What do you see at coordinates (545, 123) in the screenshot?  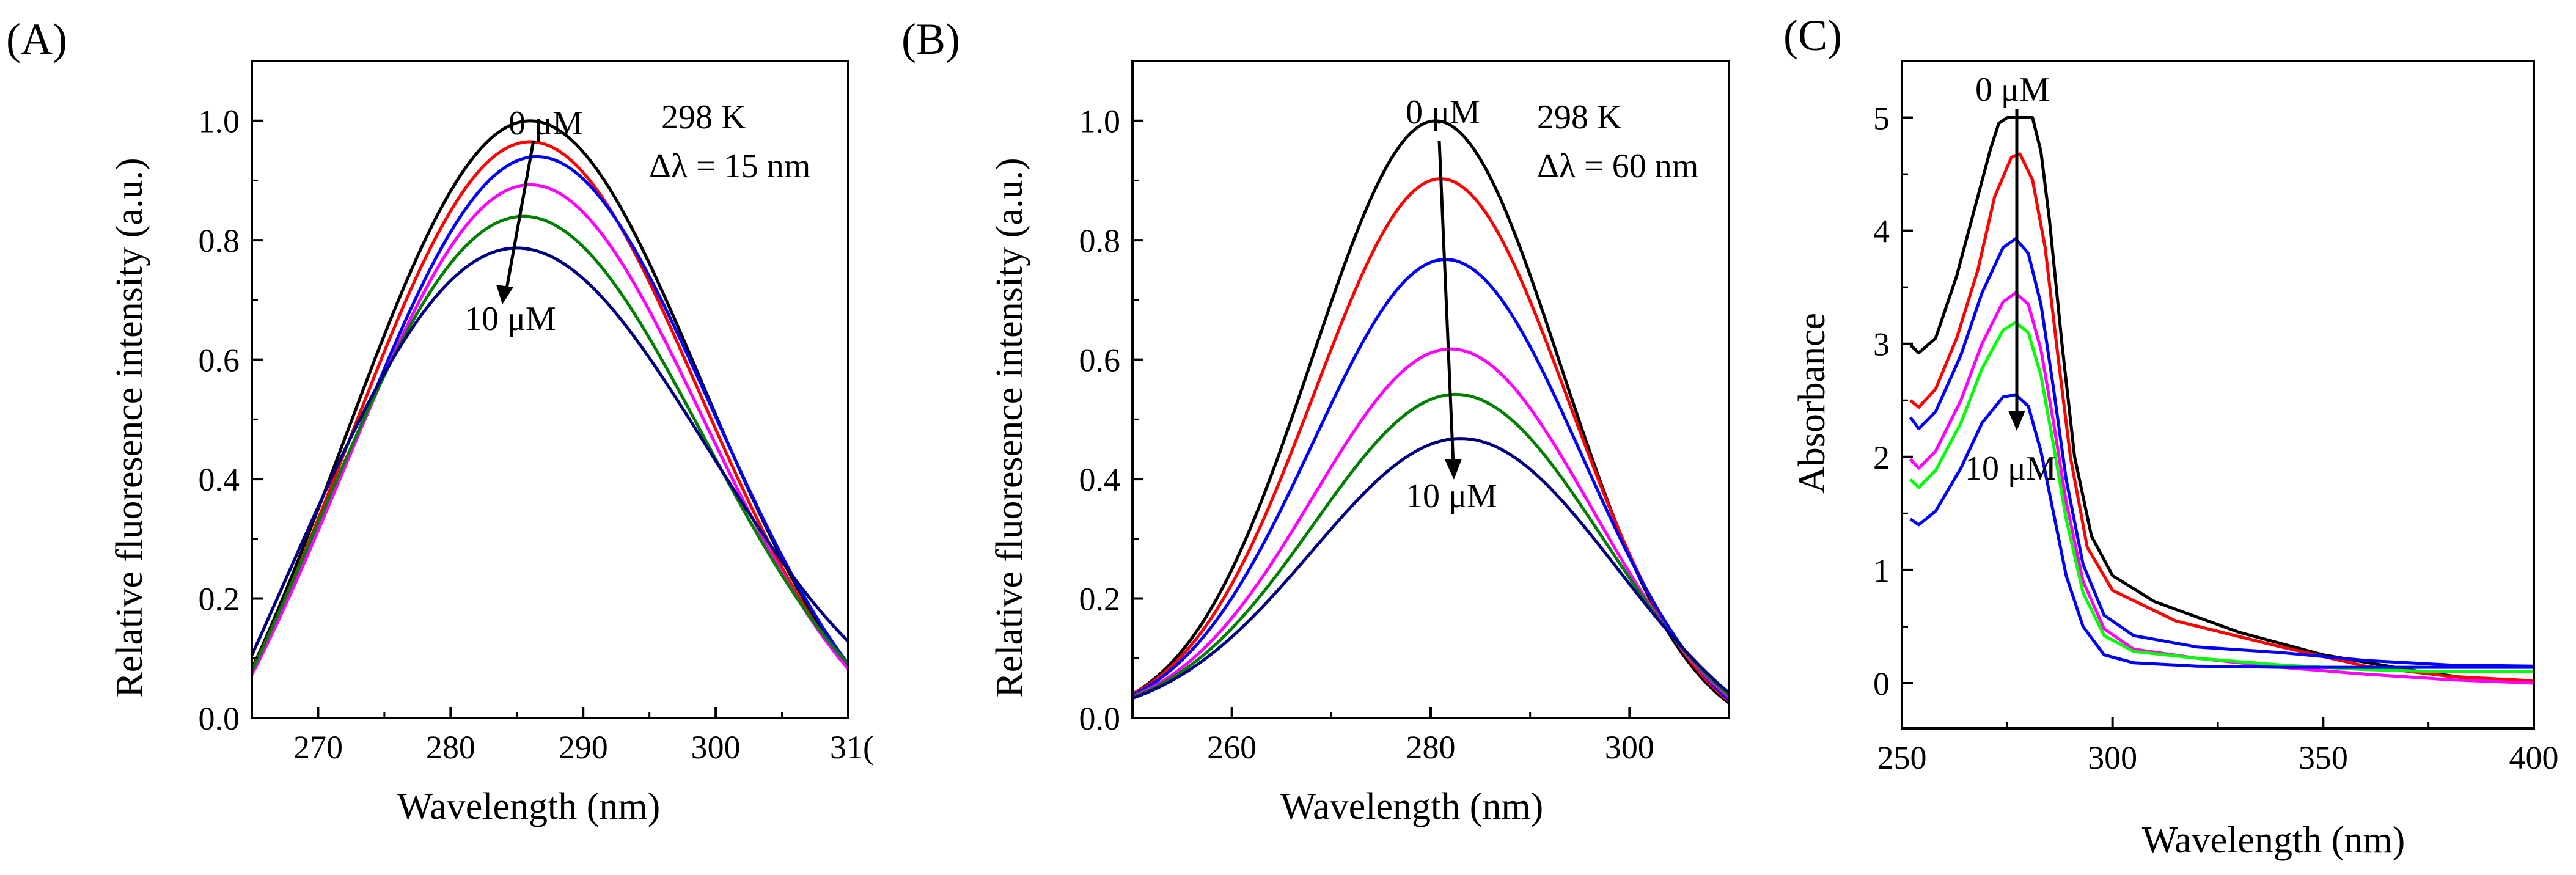 I see `panel-a-start-conc-label: 0 μM` at bounding box center [545, 123].